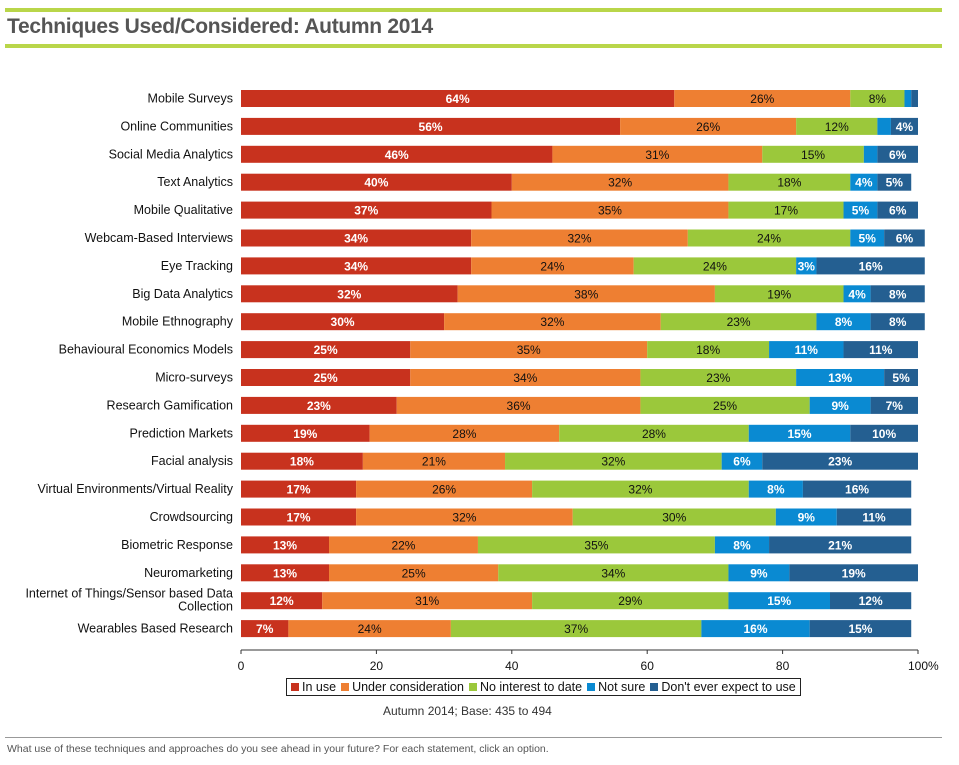 The height and width of the screenshot is (765, 959). What do you see at coordinates (397, 155) in the screenshot?
I see `data-label: 46%` at bounding box center [397, 155].